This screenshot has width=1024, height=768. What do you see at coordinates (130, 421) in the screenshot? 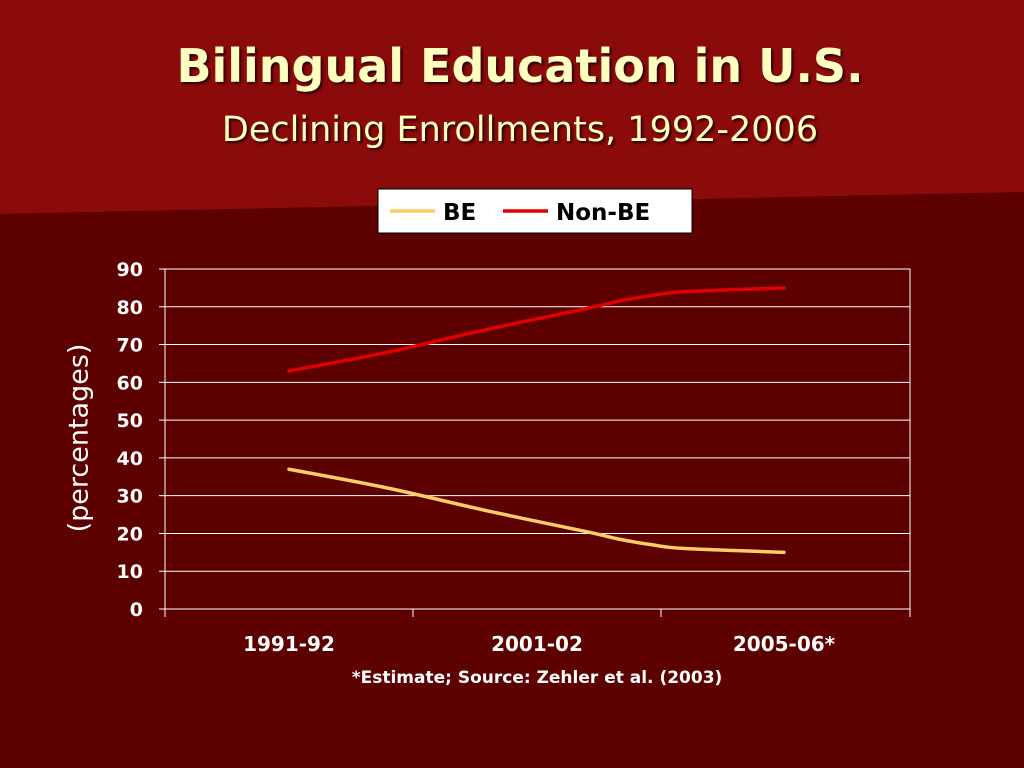
I see `y-tick-label: 50` at bounding box center [130, 421].